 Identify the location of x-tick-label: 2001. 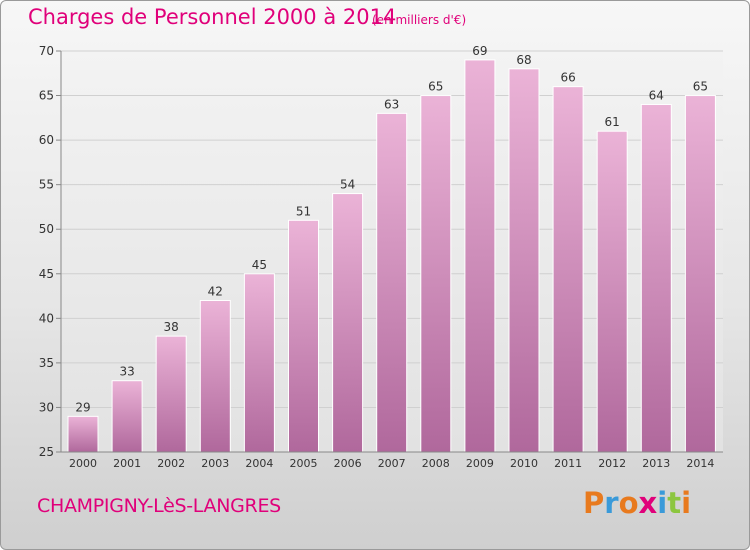
(127, 463).